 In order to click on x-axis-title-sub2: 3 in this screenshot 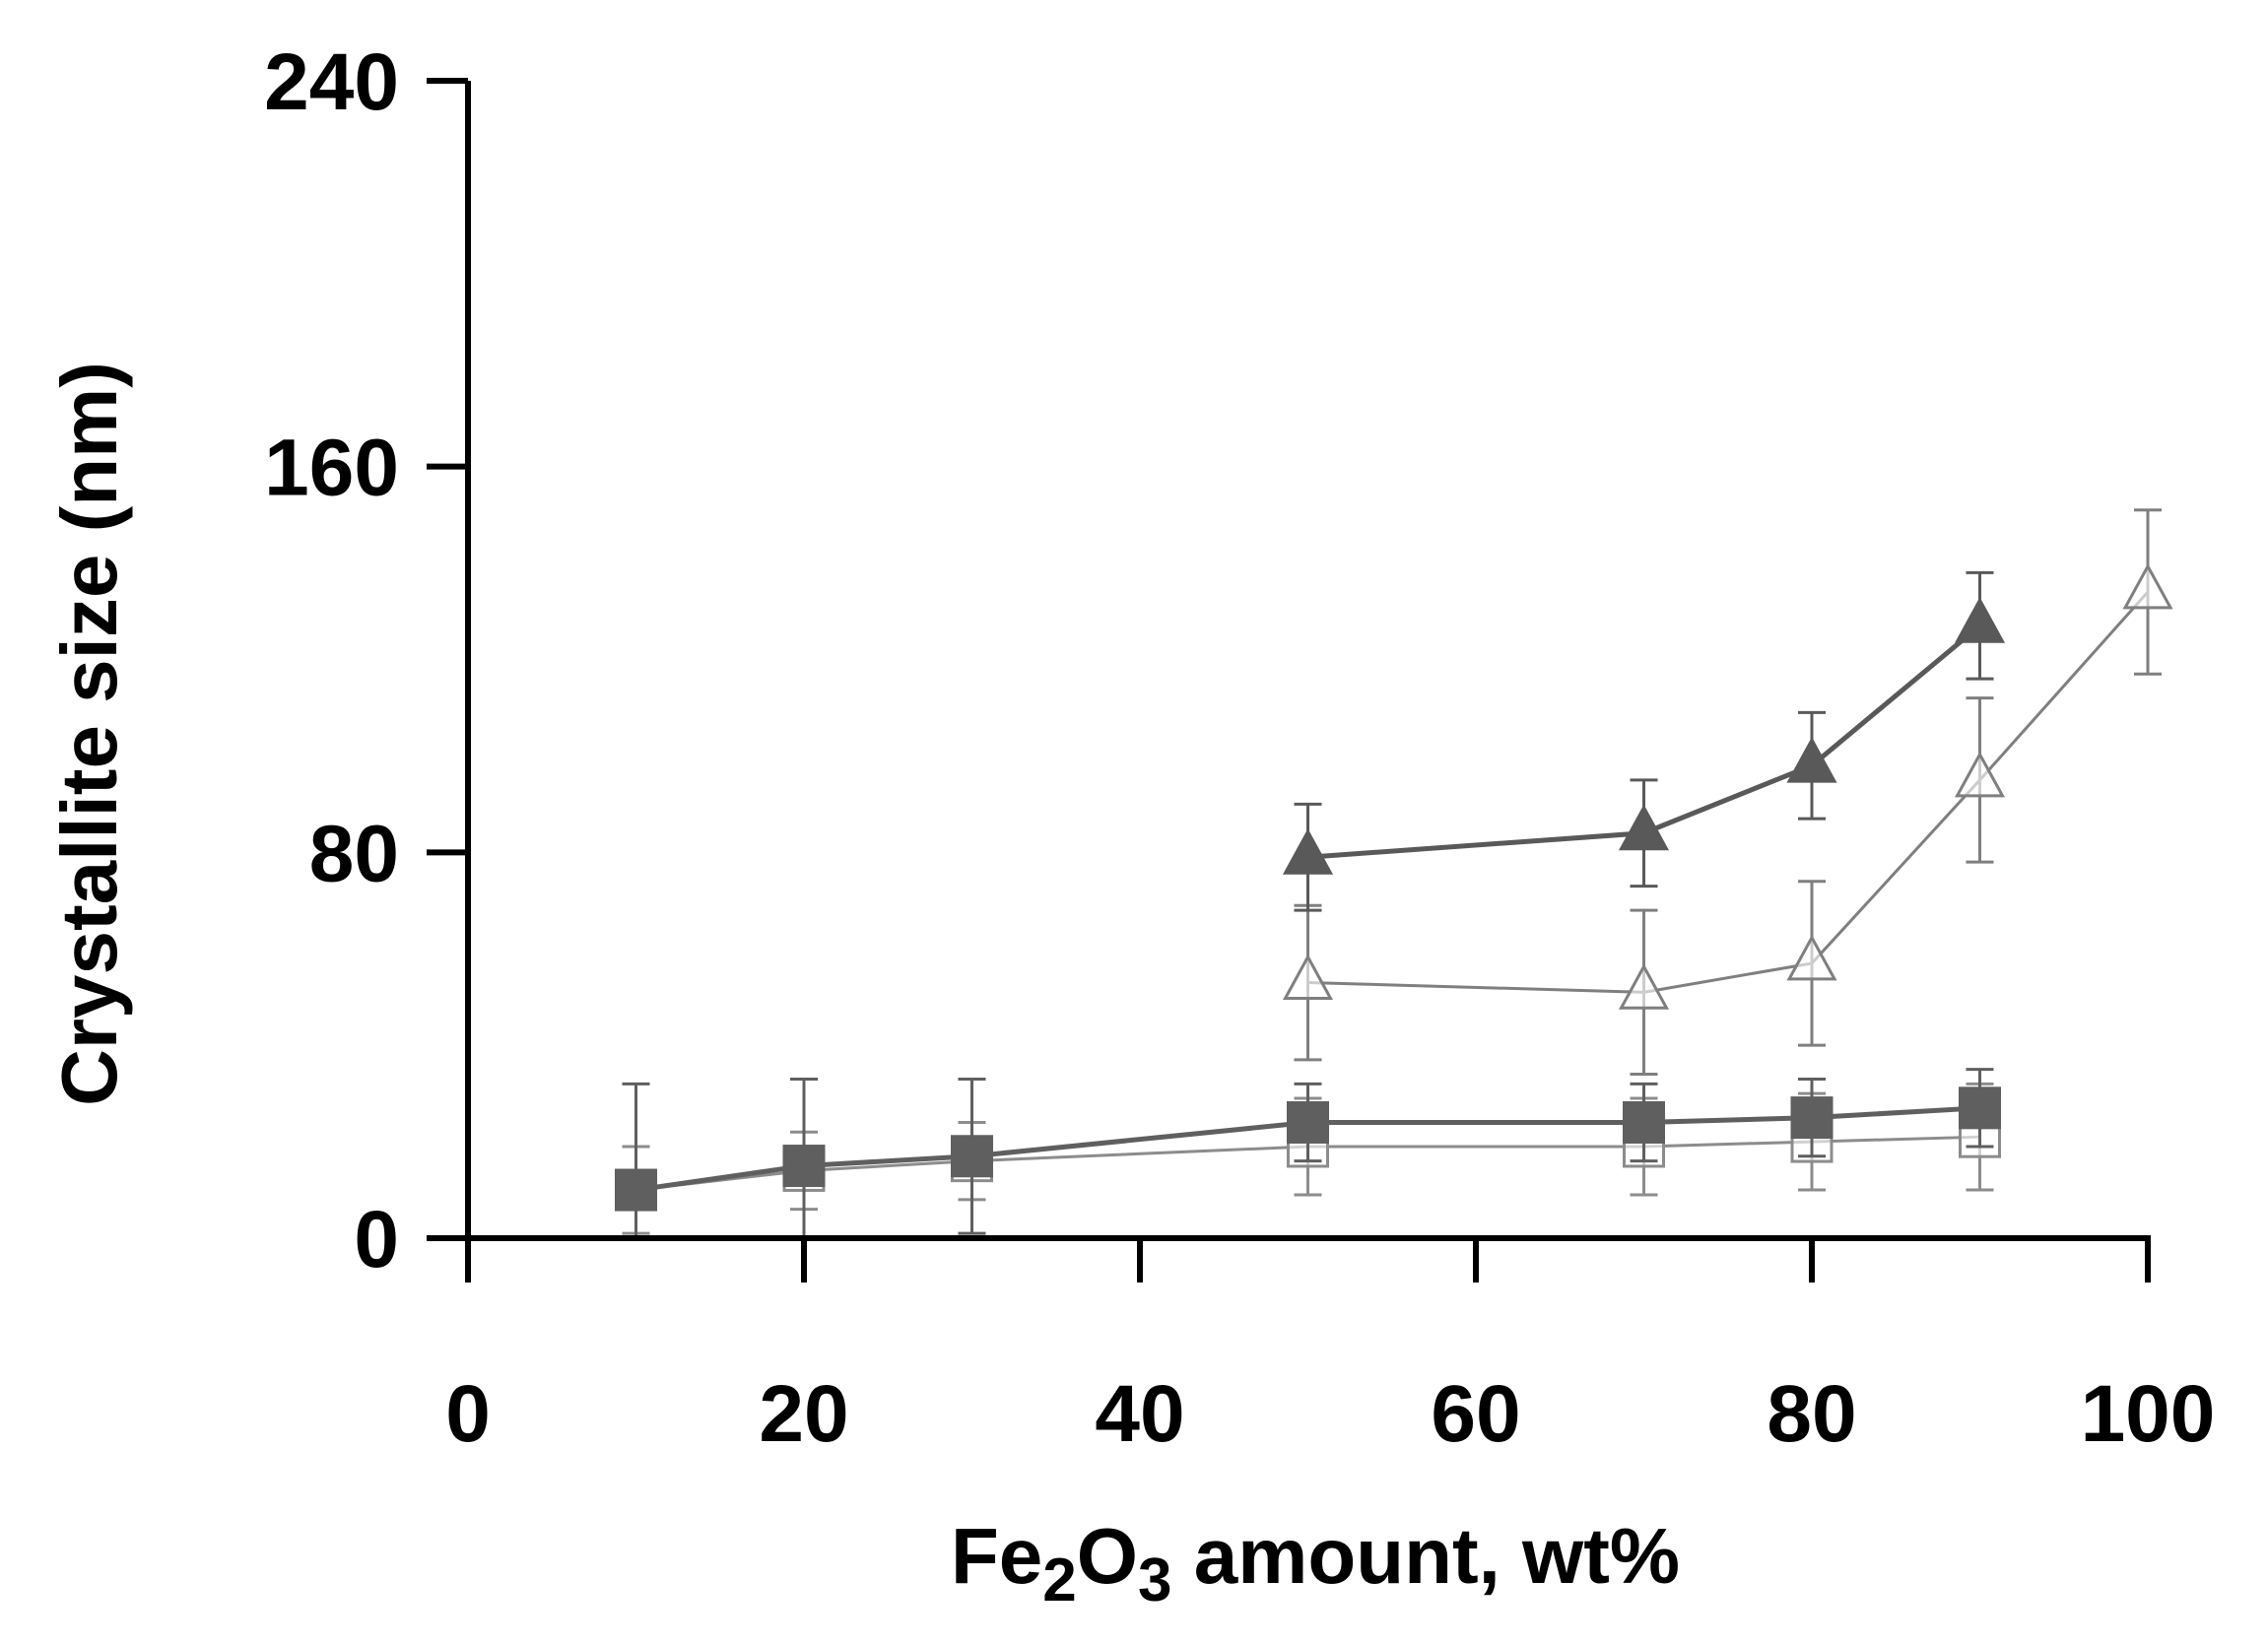, I will do `click(1154, 1580)`.